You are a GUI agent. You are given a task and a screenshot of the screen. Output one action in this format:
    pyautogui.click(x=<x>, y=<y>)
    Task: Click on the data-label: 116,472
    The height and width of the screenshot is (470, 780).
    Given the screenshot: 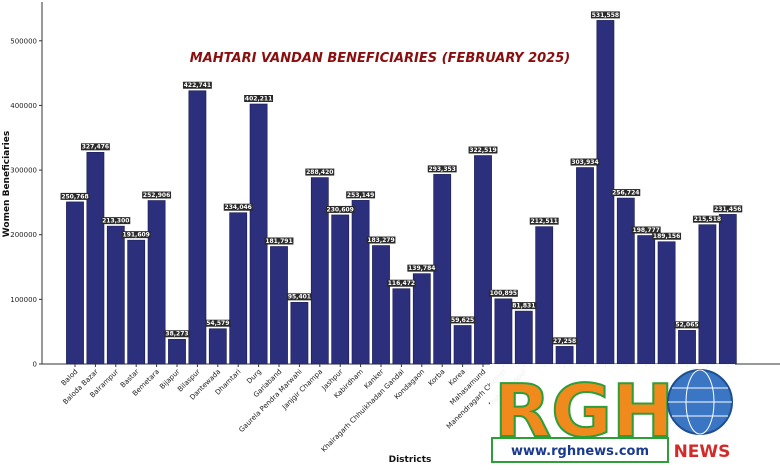 What is the action you would take?
    pyautogui.click(x=401, y=283)
    